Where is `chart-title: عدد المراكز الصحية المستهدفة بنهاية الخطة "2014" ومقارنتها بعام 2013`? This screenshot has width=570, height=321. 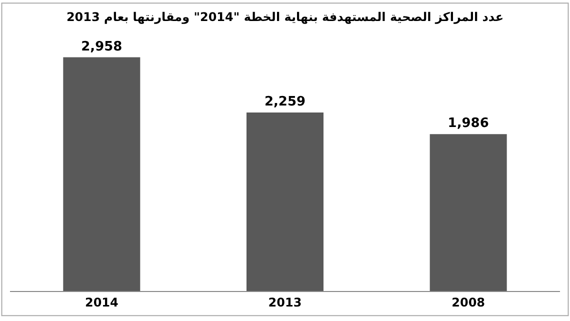
chart-title: عدد المراكز الصحية المستهدفة بنهاية الخطة "2014" ومقارنتها بعام 2013 is located at coordinates (285, 17).